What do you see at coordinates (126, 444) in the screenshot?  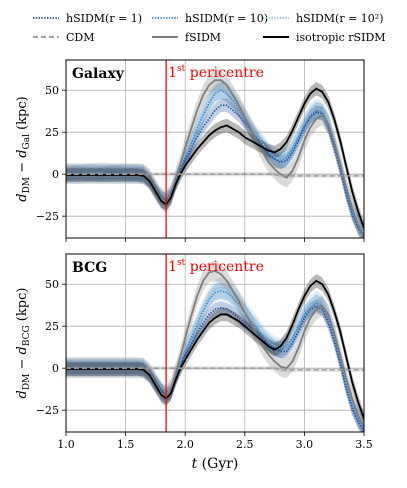 I see `x-tick-label: 1.5` at bounding box center [126, 444].